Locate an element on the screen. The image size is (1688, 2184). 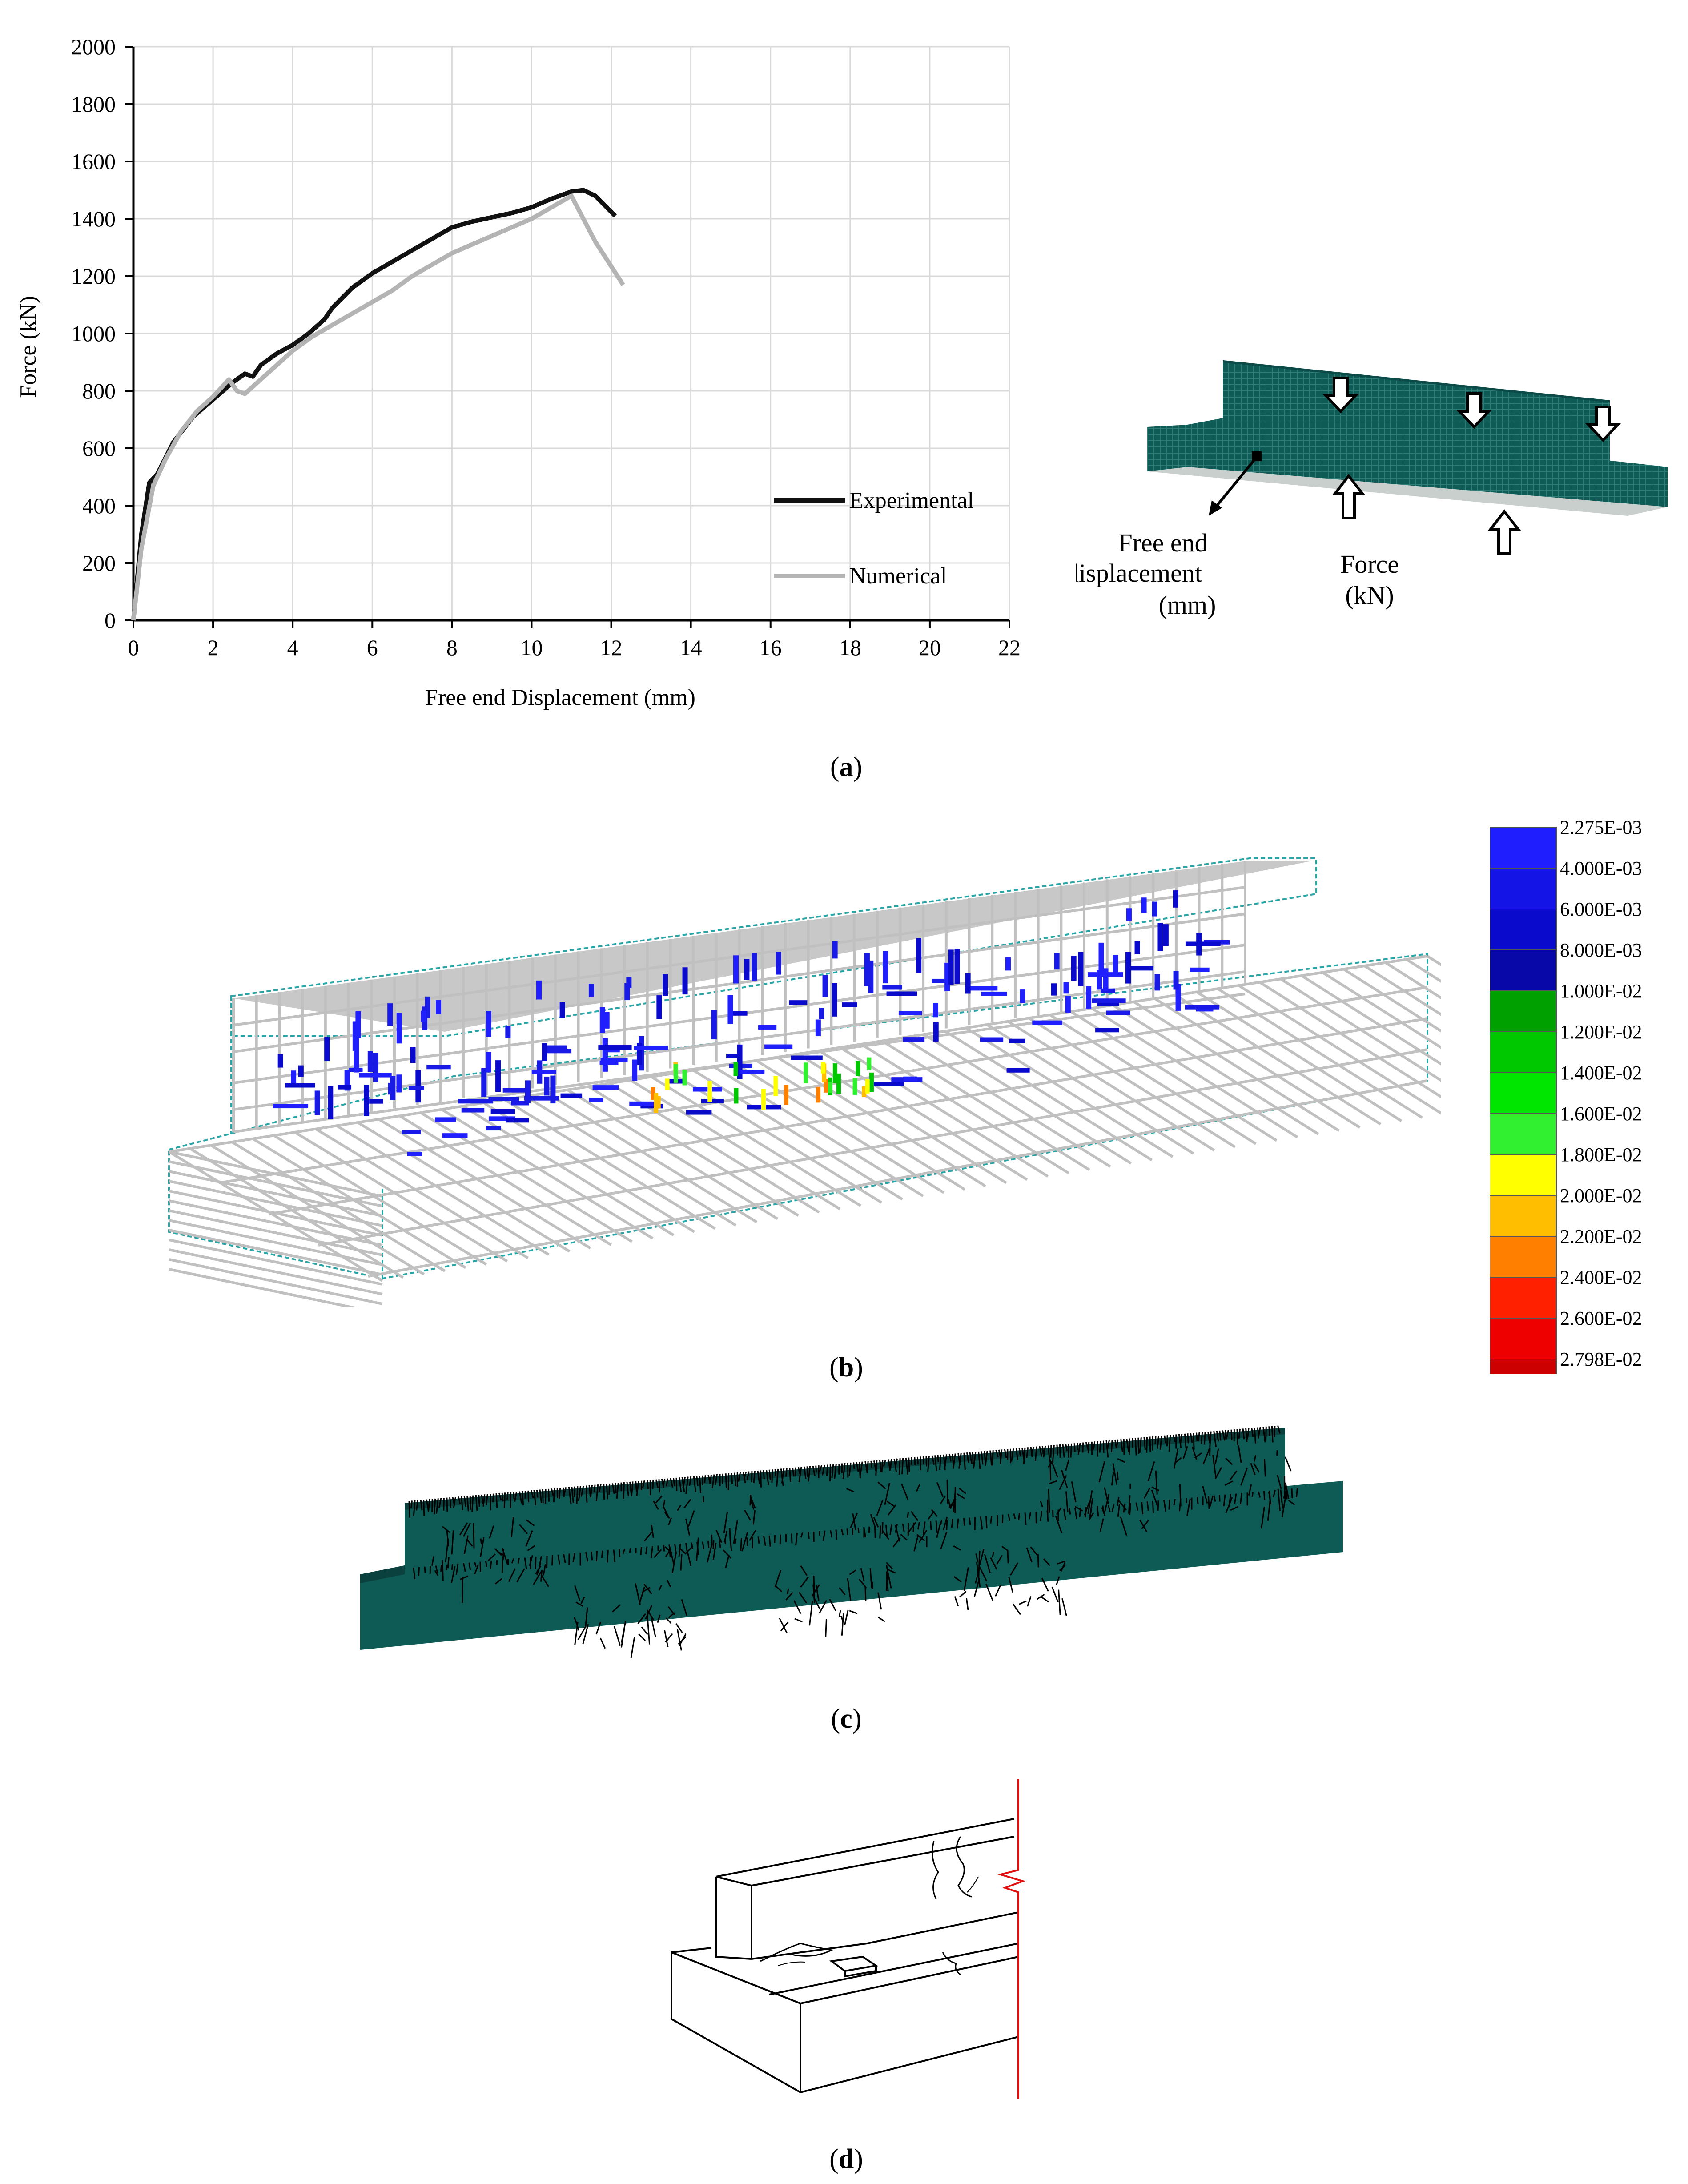
x-axis-title: Free end Displacement (mm) is located at coordinates (560, 697).